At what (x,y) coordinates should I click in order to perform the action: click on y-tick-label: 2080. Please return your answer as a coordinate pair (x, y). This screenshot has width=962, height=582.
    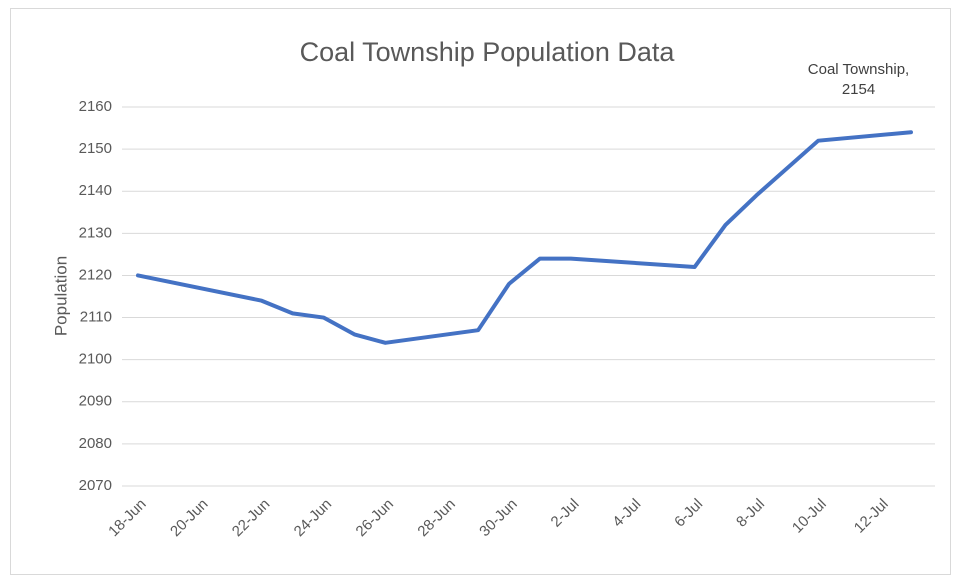
    Looking at the image, I should click on (95, 443).